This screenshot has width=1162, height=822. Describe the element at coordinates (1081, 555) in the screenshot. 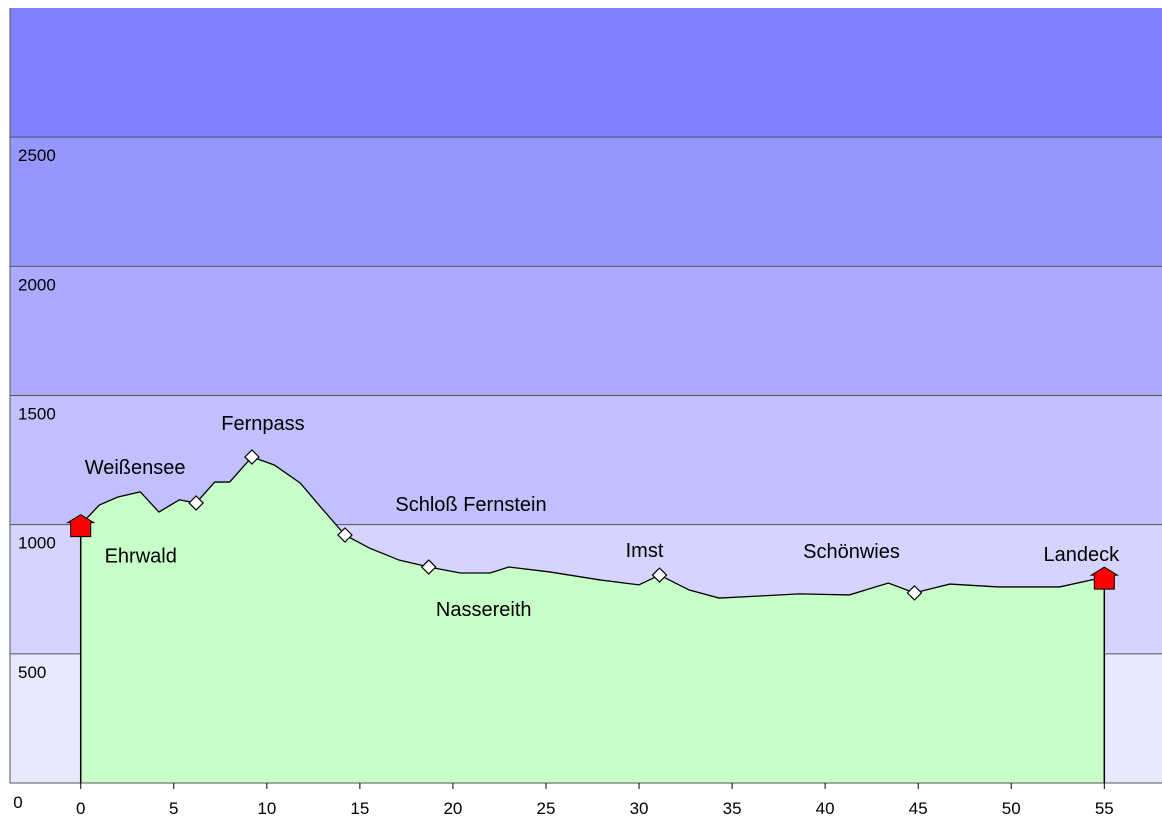

I see `waypoint-label: Landeck` at that location.